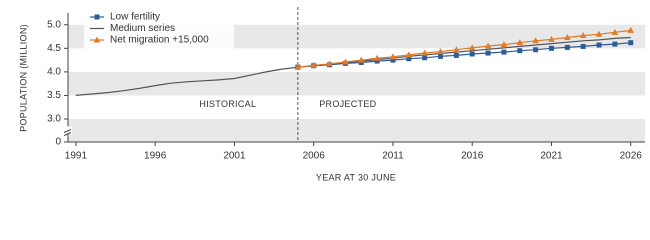  Describe the element at coordinates (551, 156) in the screenshot. I see `x-tick-label: 2021` at that location.